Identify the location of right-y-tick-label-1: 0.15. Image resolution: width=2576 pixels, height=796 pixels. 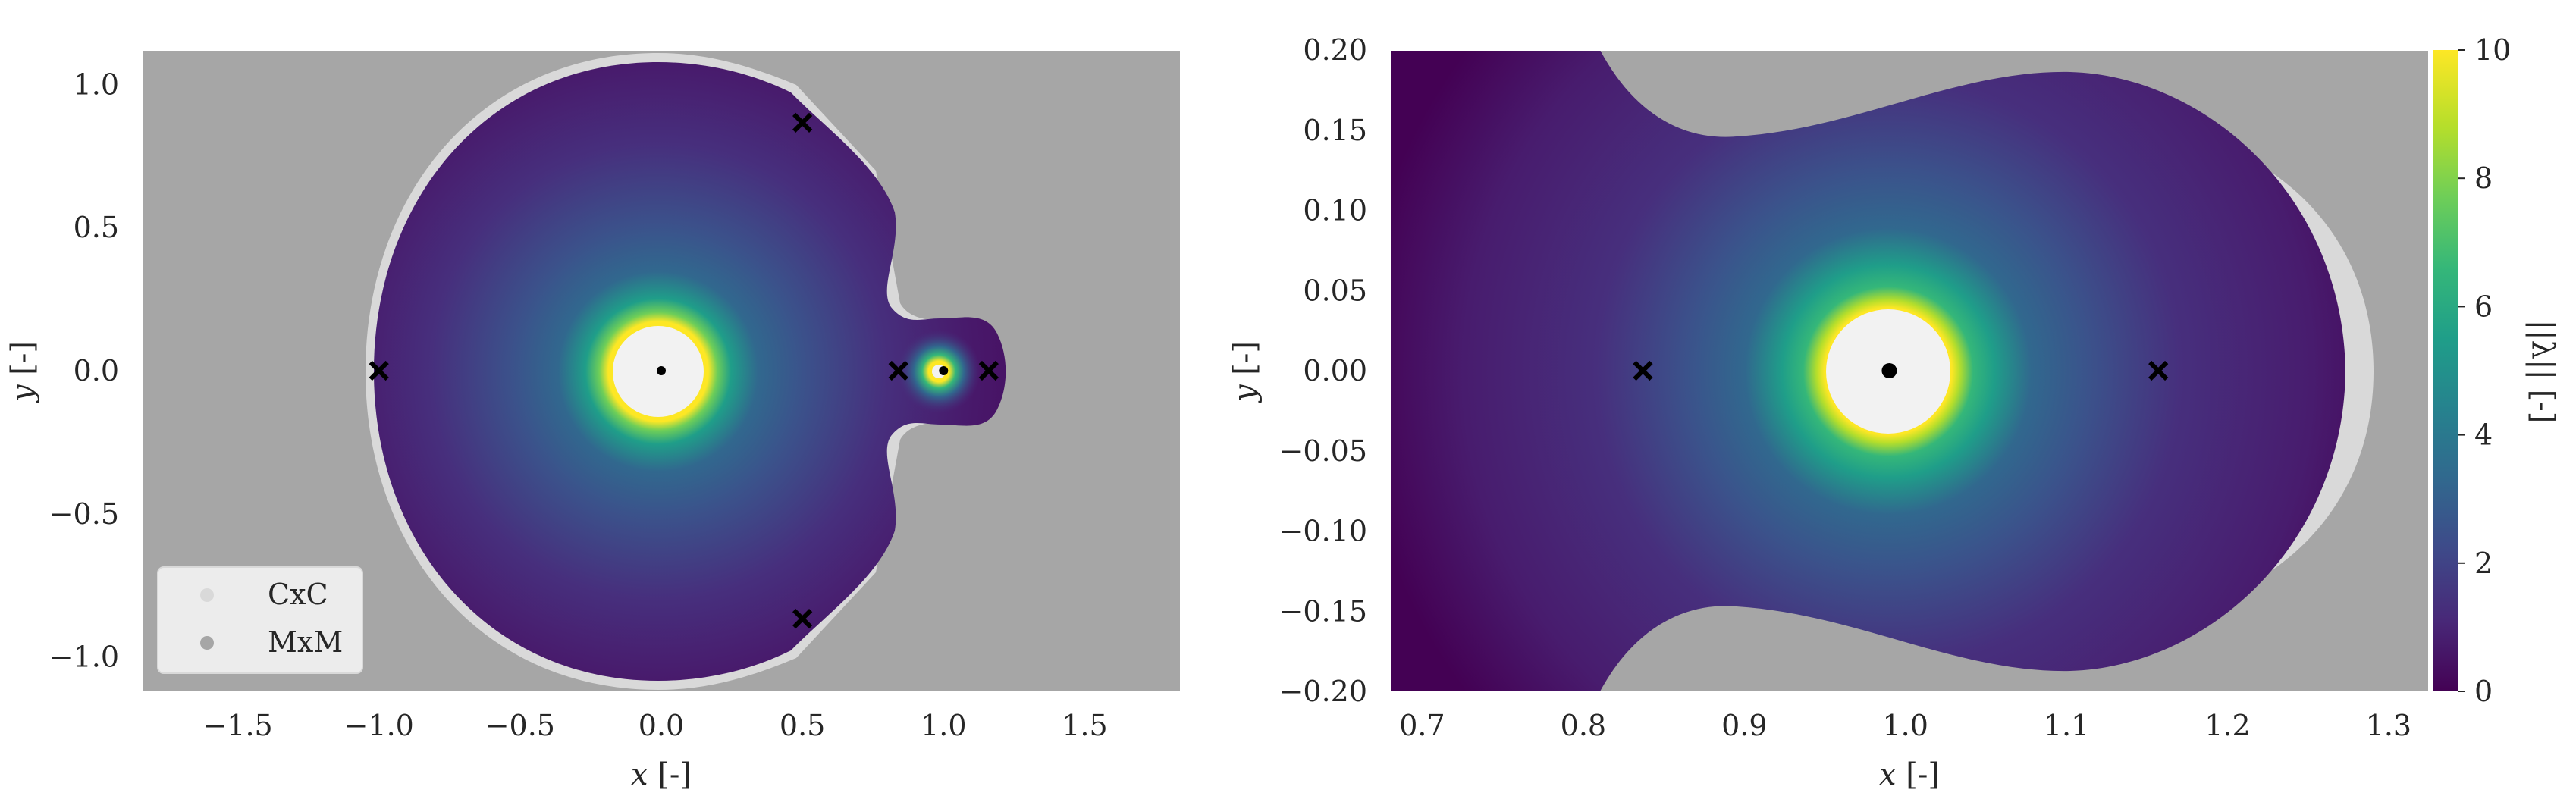
(1335, 130).